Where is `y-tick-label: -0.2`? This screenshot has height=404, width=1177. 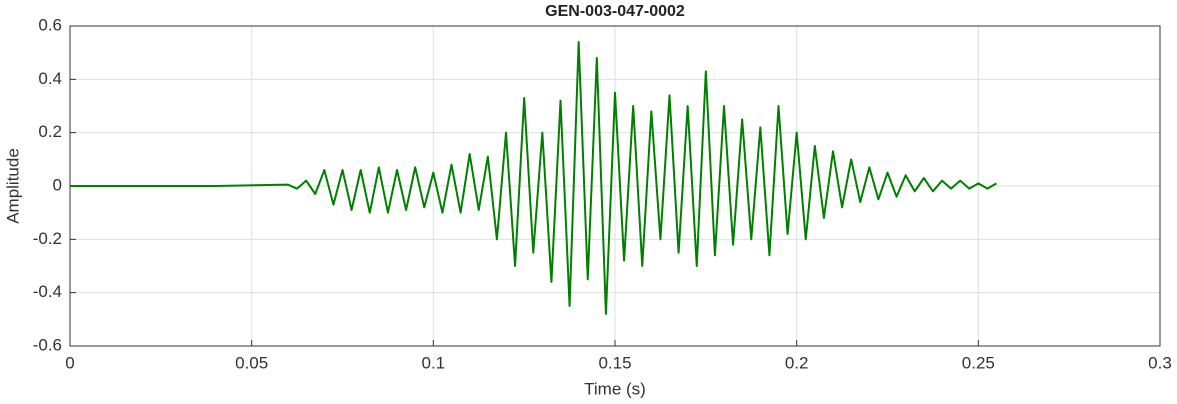 y-tick-label: -0.2 is located at coordinates (47, 238).